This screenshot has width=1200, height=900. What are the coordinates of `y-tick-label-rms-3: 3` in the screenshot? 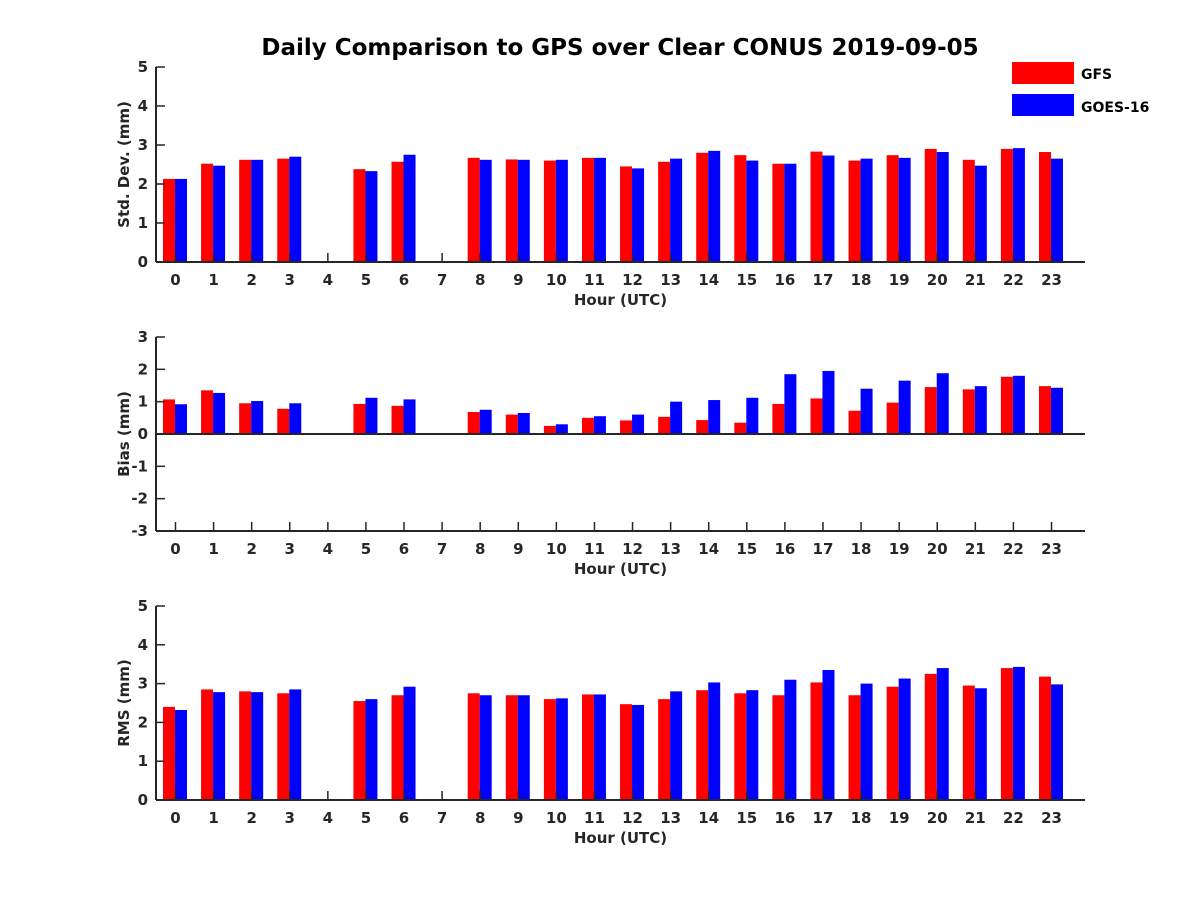 It's located at (143, 684).